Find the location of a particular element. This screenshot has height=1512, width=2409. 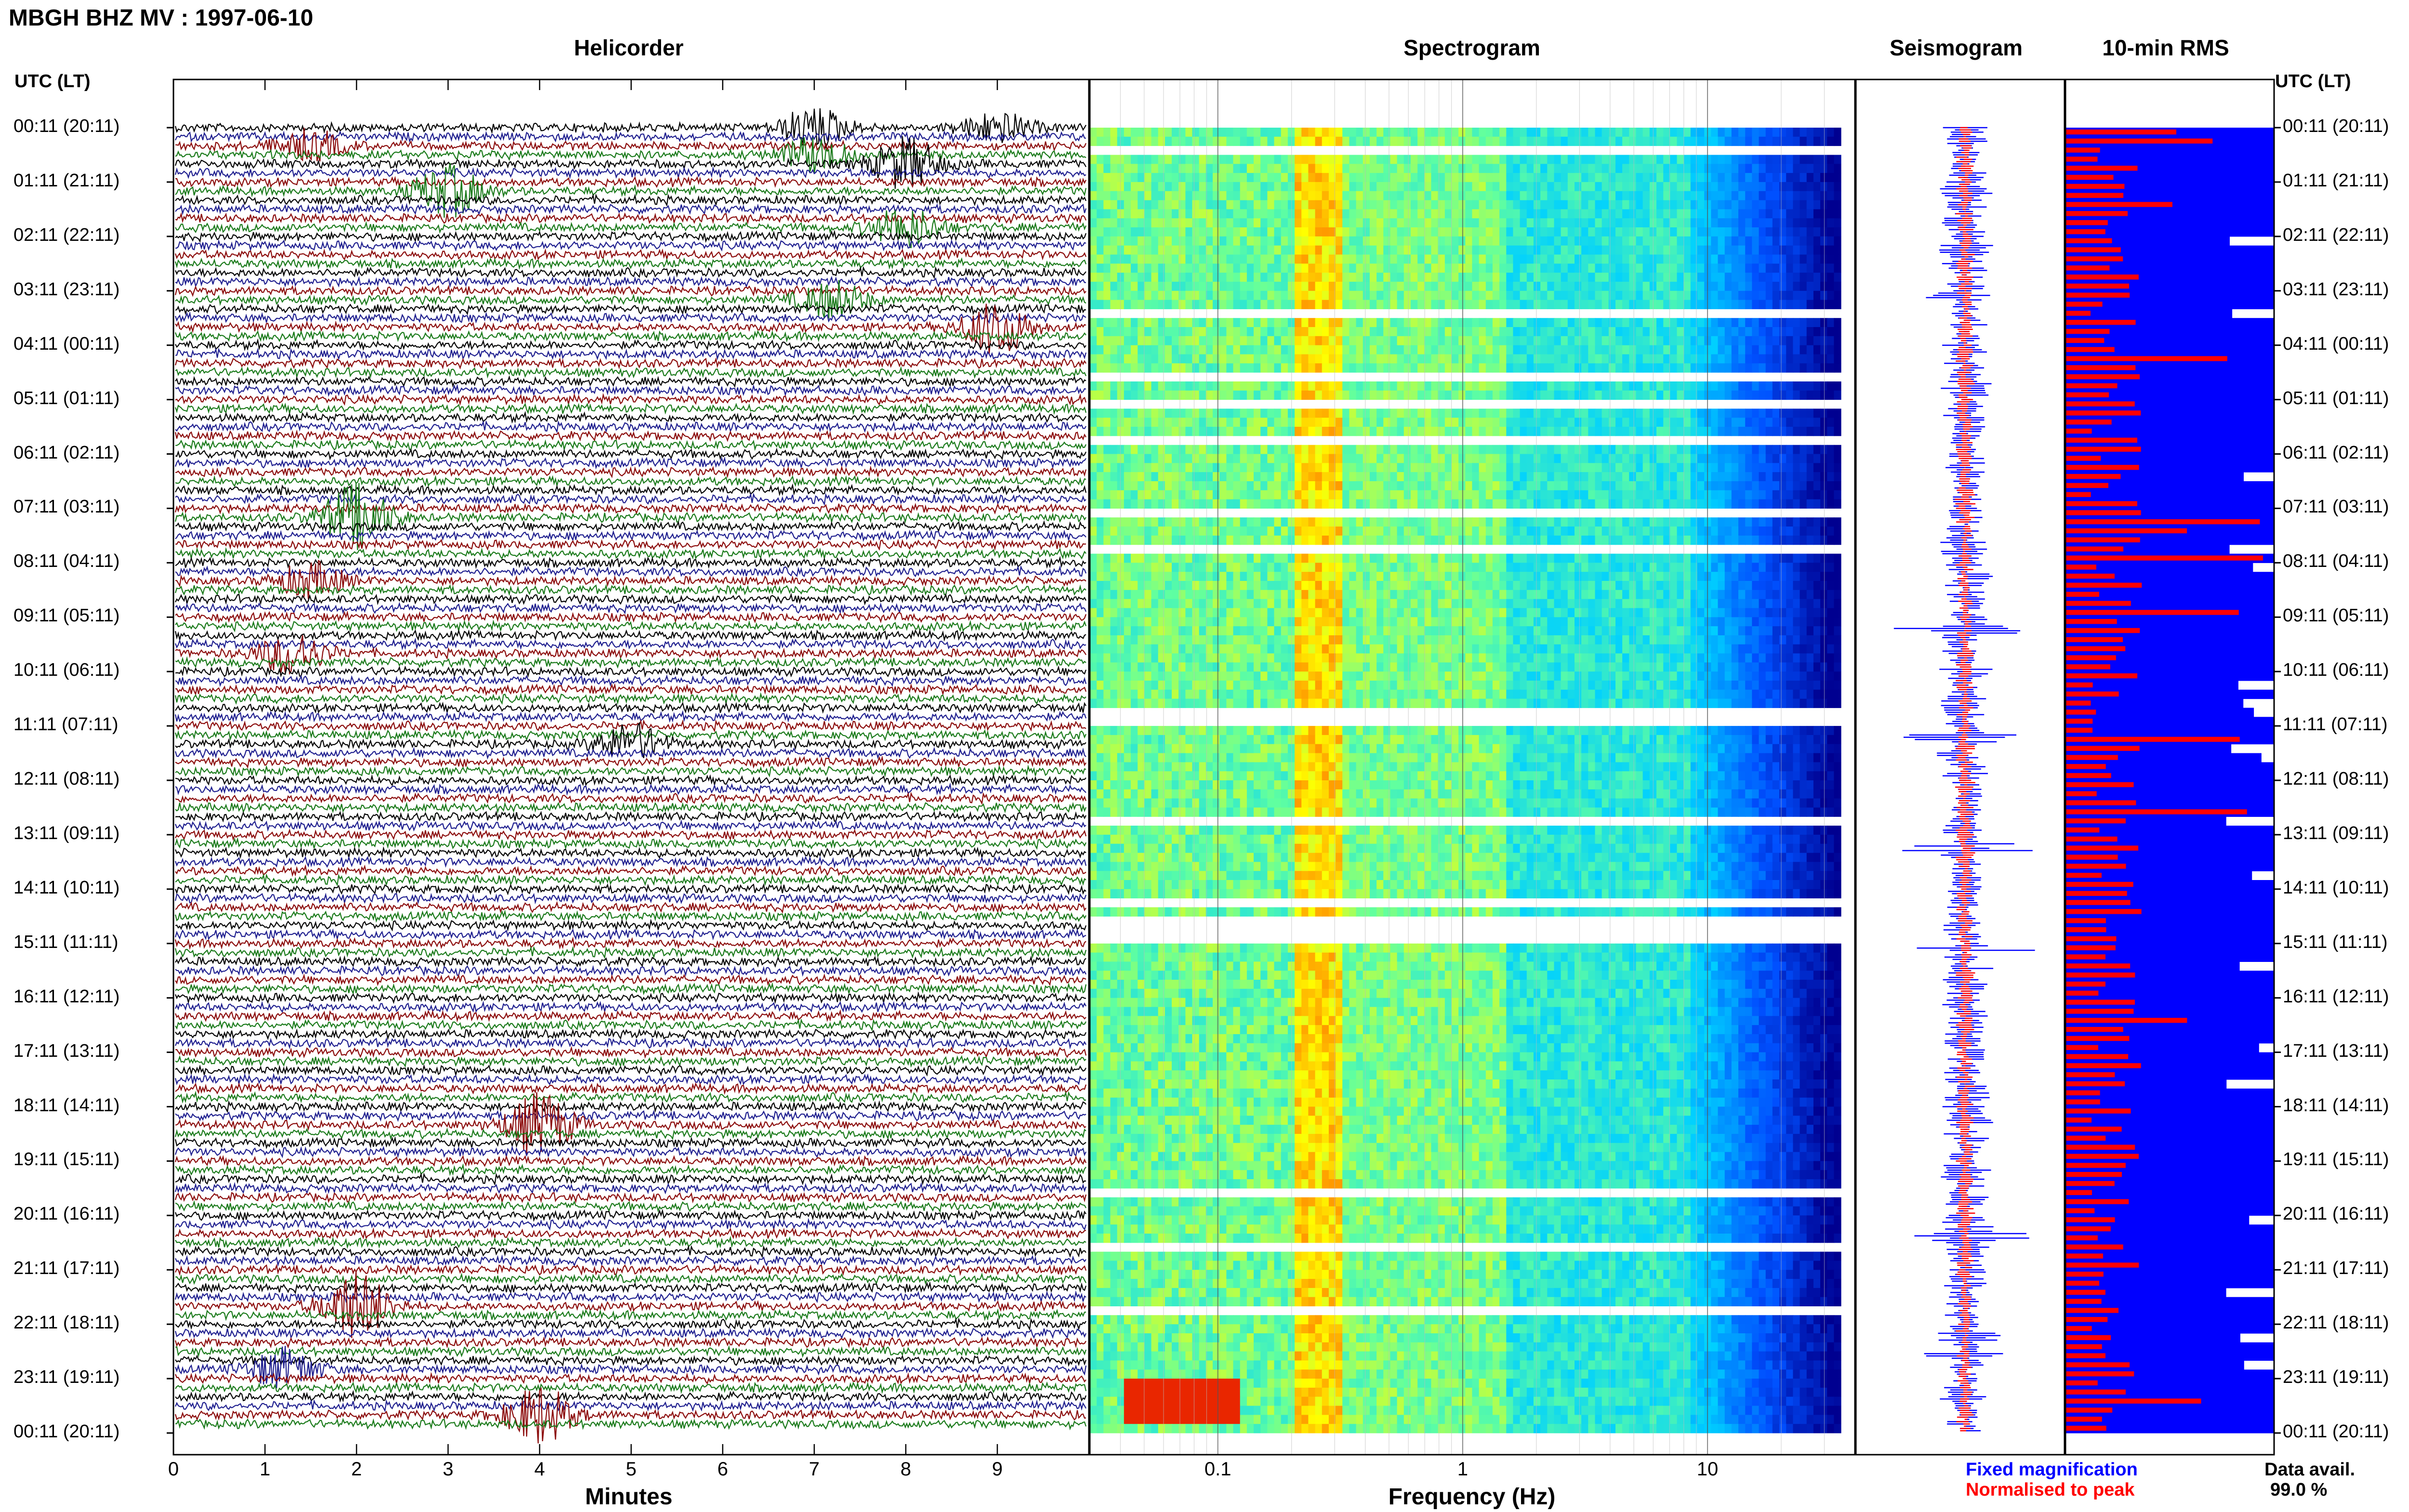

time-label-right: 12:11 (08:11) is located at coordinates (2336, 779).